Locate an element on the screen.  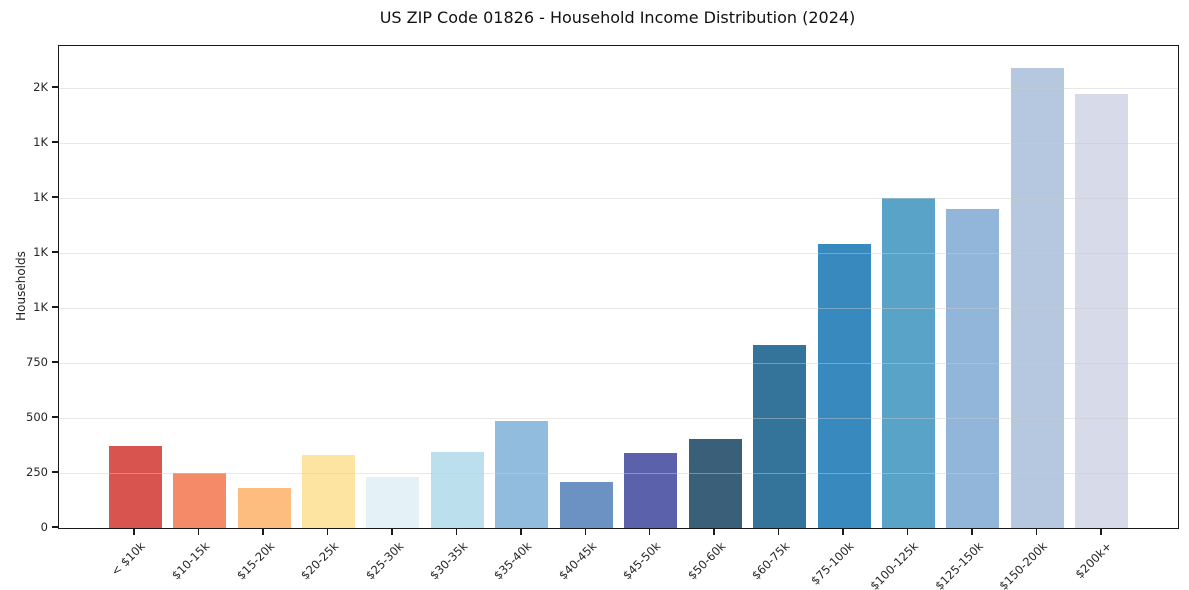
x-tick-label: $150-200k is located at coordinates (1023, 564).